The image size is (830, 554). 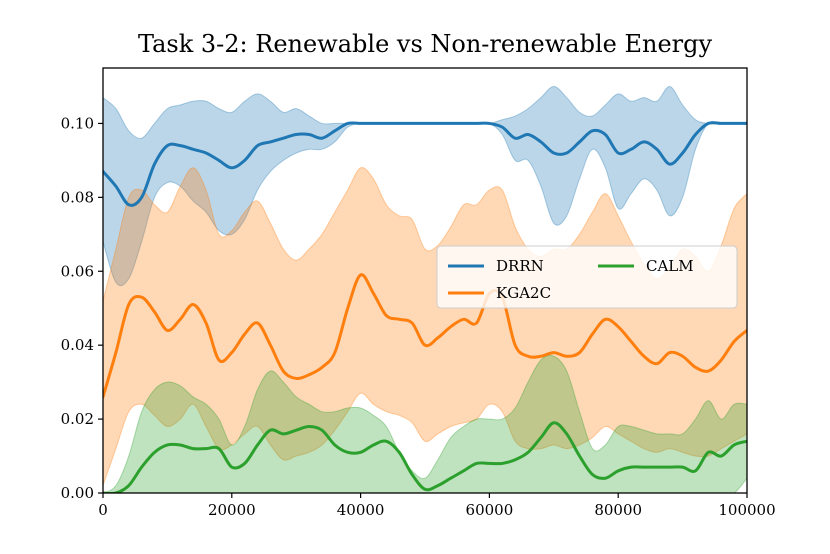 I want to click on x-tick-label: 0, so click(x=103, y=510).